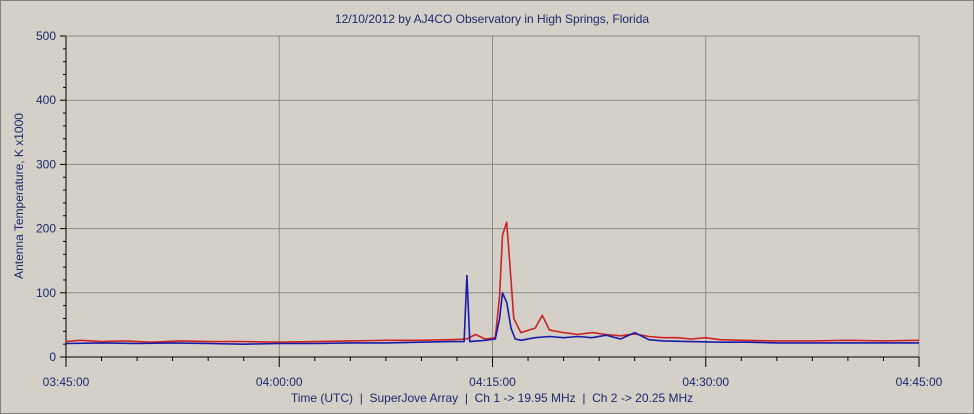 The height and width of the screenshot is (414, 974). Describe the element at coordinates (46, 100) in the screenshot. I see `y-tick-label: 400` at that location.